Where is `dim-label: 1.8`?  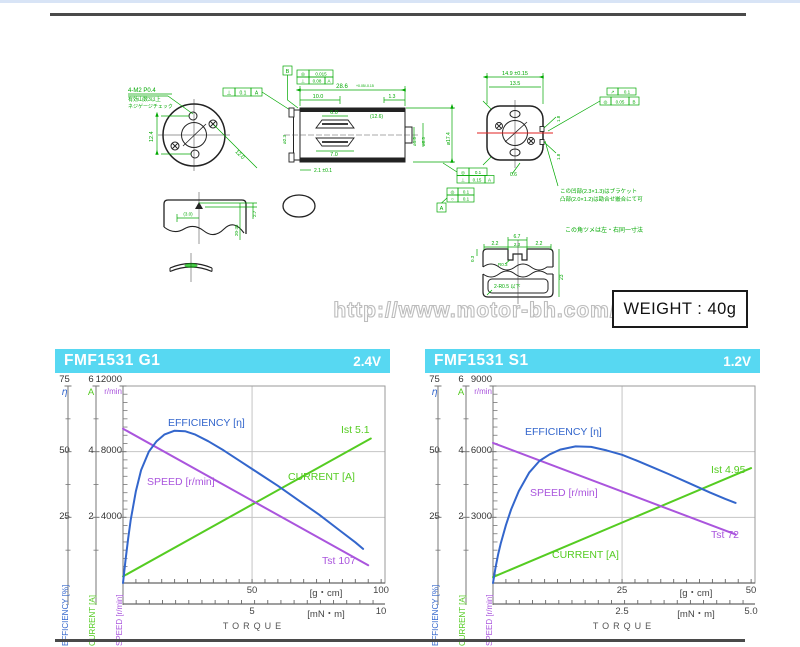
dim-label: 1.8 is located at coordinates (558, 156).